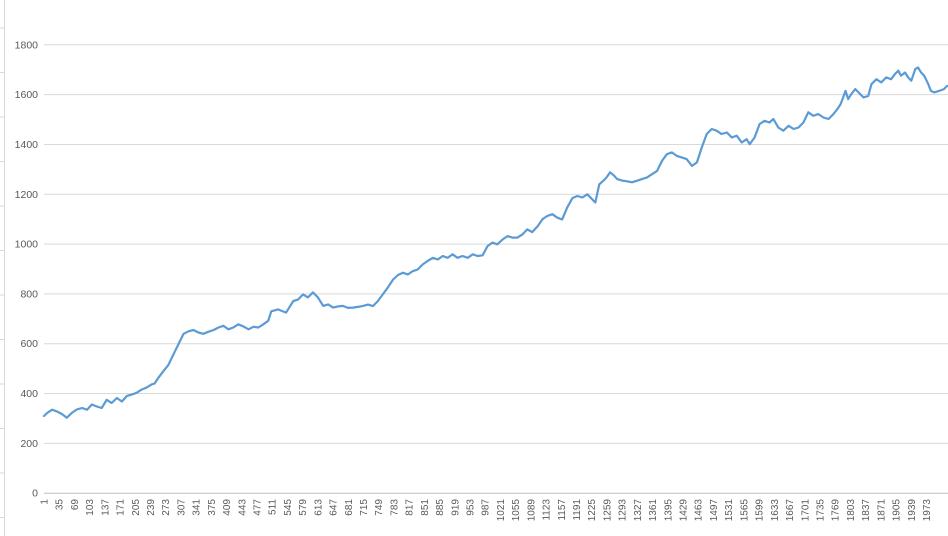 The width and height of the screenshot is (948, 536). What do you see at coordinates (805, 510) in the screenshot?
I see `x-axis-tick-label: 1701` at bounding box center [805, 510].